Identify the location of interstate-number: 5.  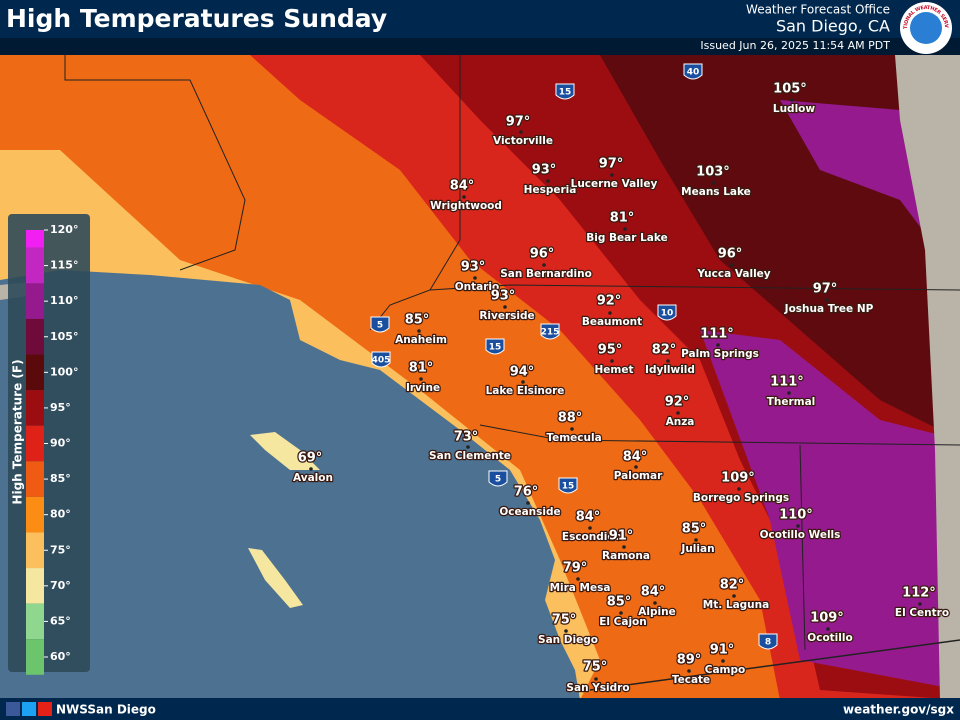
(498, 480).